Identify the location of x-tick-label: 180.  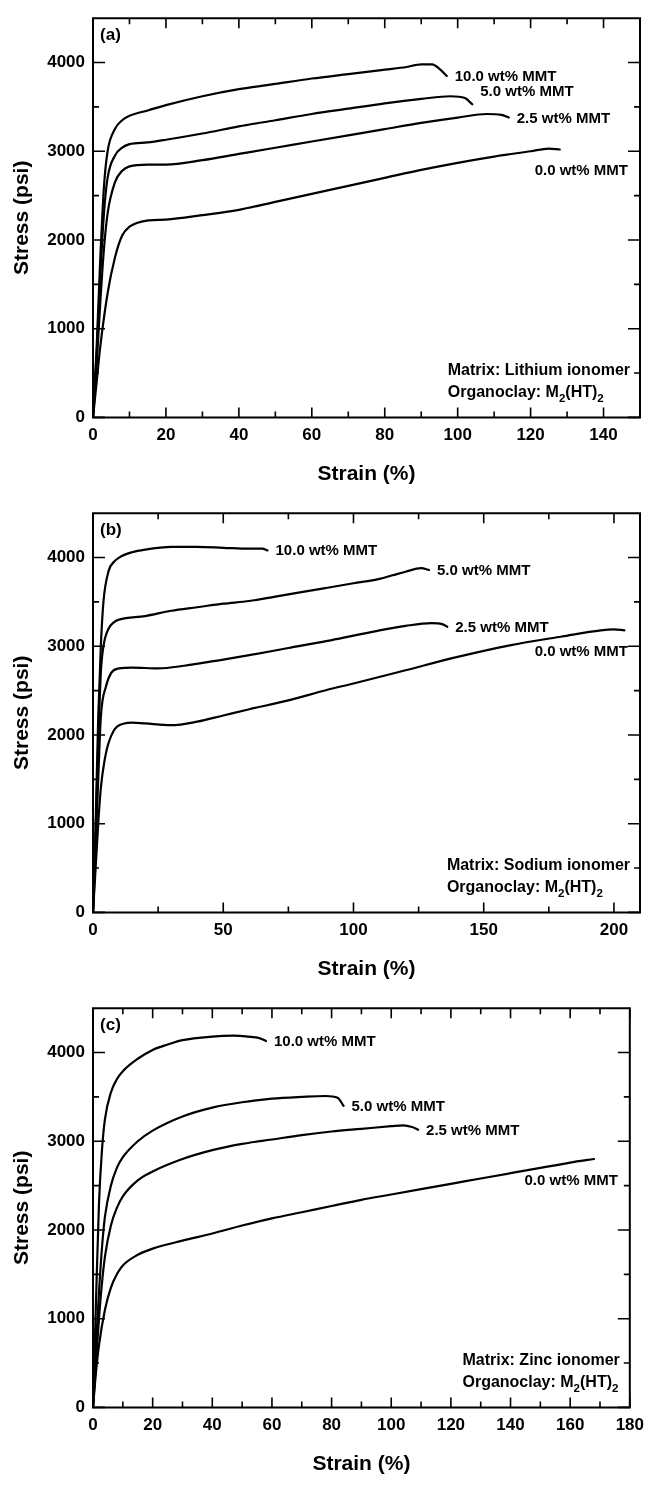
(630, 1425).